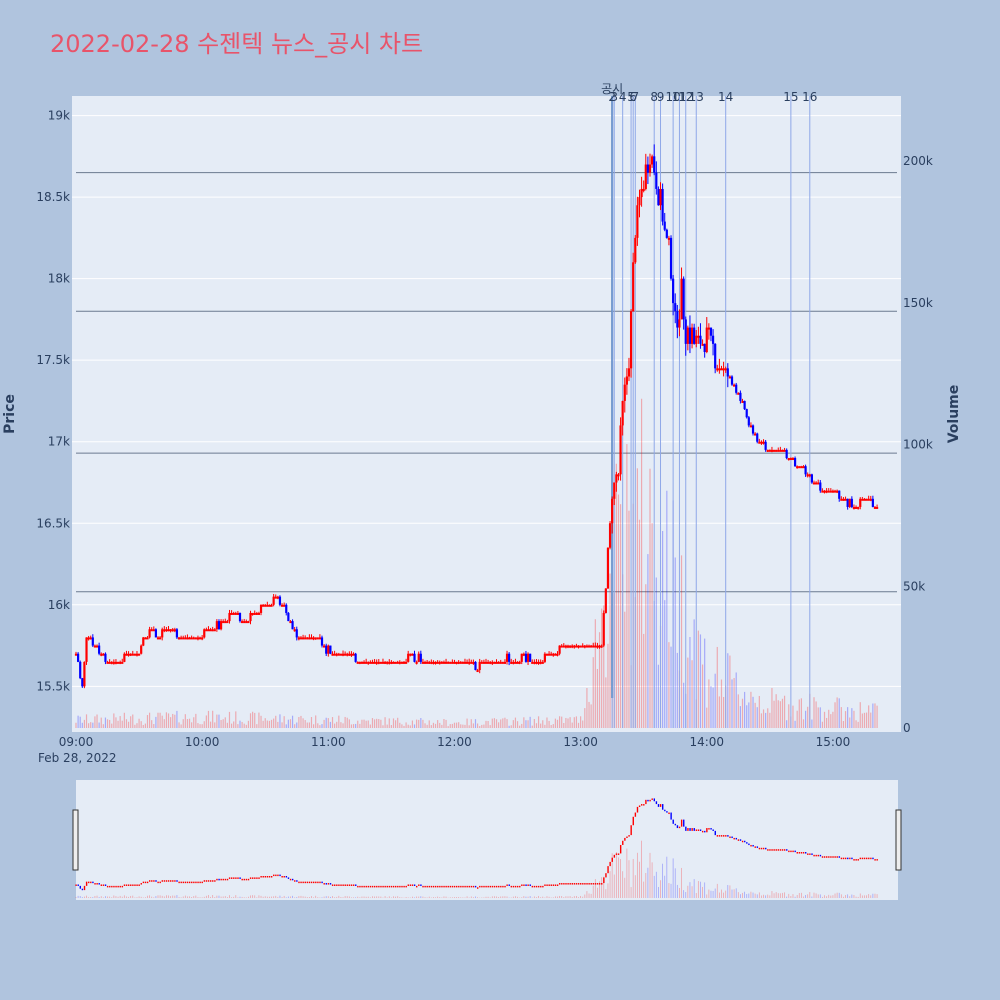 This screenshot has width=1000, height=1000. I want to click on range-slider-handle-right, so click(898, 840).